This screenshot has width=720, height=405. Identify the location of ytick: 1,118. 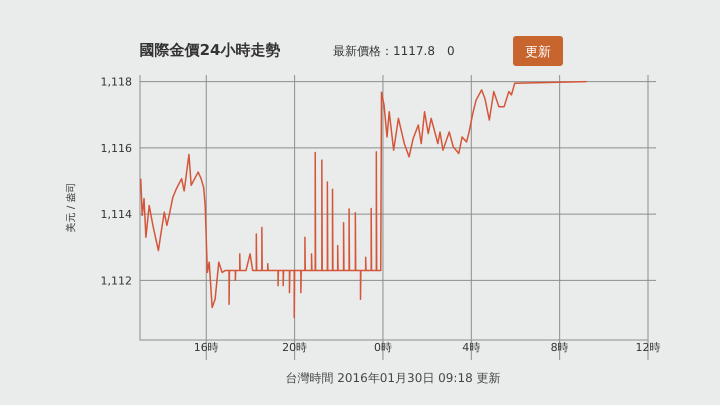
(116, 82).